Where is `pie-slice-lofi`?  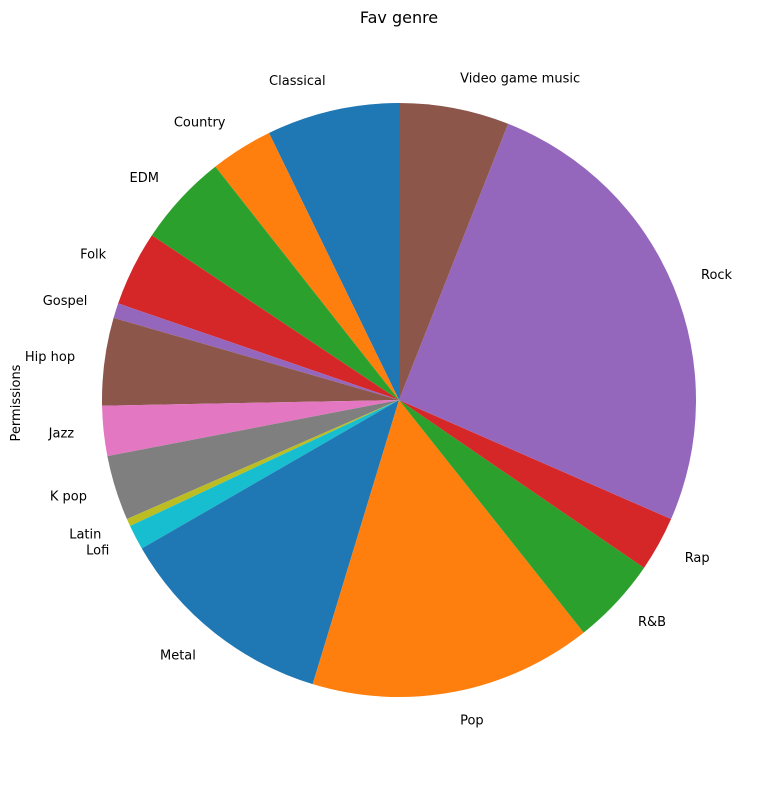
pie-slice-lofi is located at coordinates (265, 474).